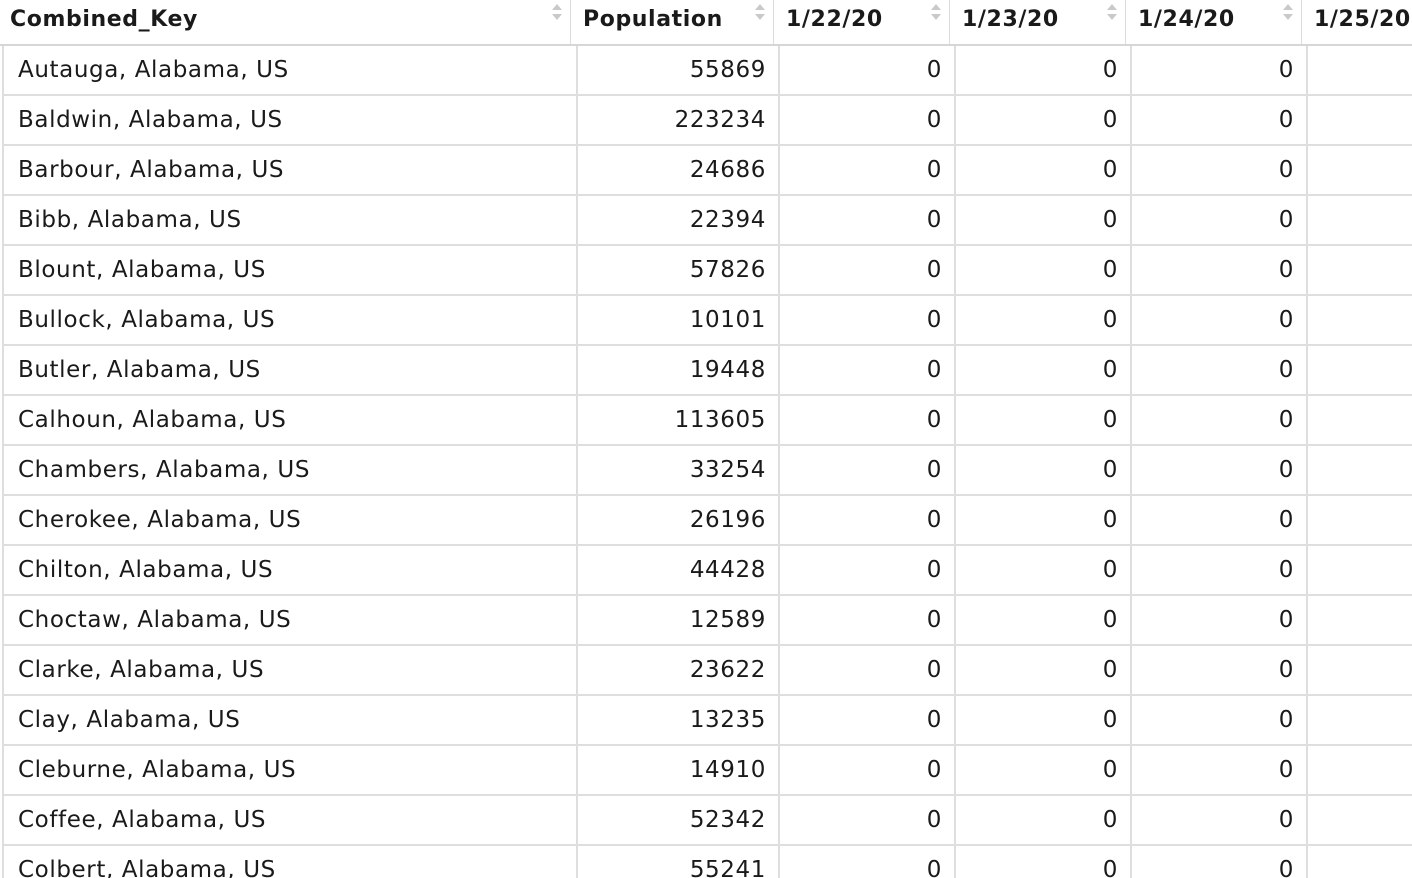 This screenshot has width=1412, height=878. I want to click on column-header-combined-key: Combined_Key, so click(285, 22).